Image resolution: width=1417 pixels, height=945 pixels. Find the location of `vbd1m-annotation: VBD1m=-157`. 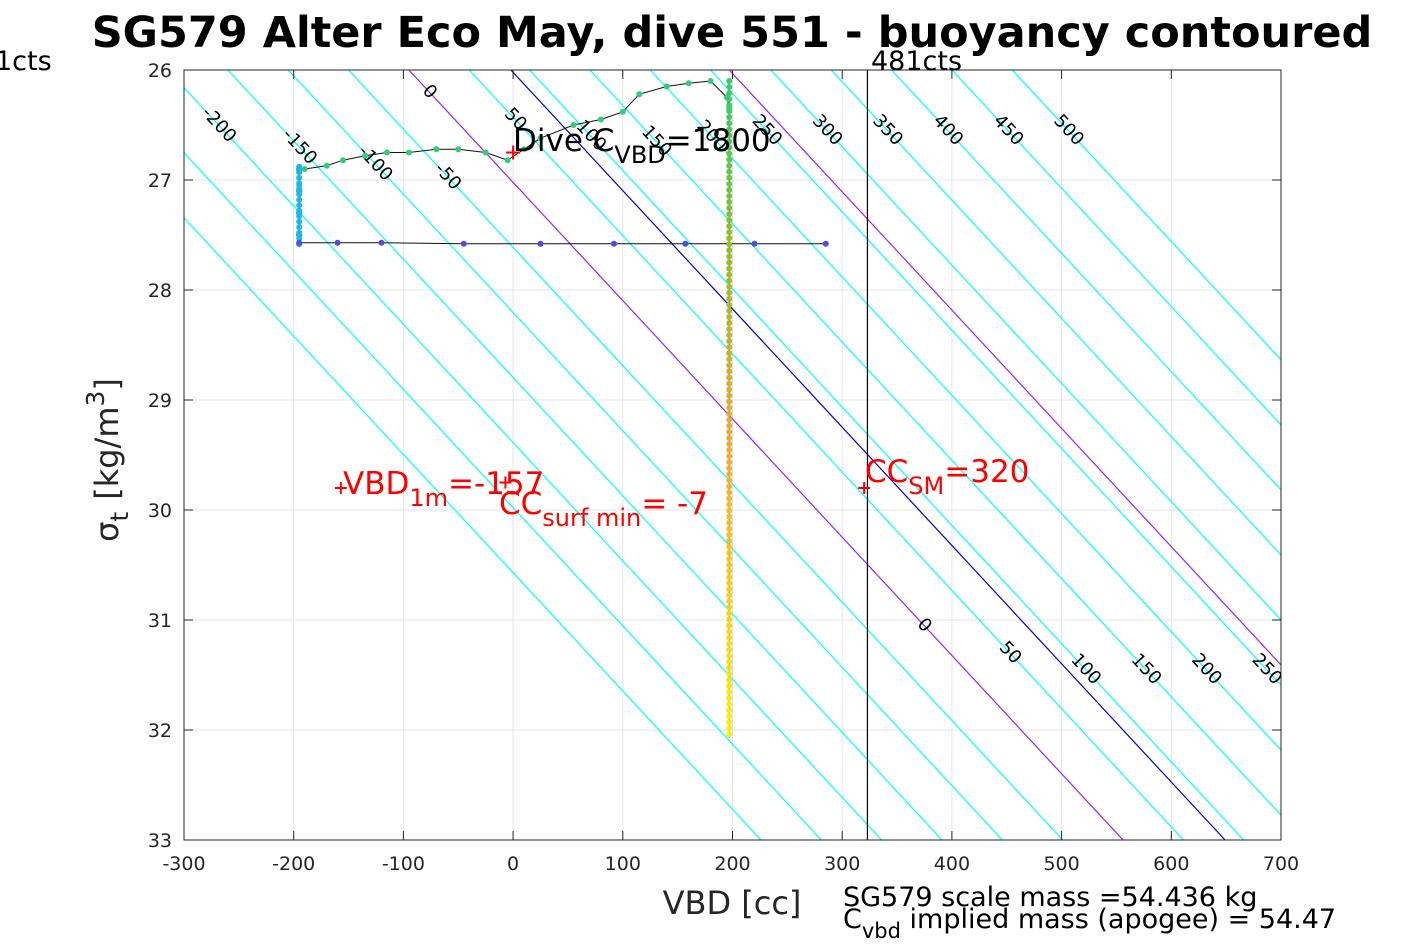

vbd1m-annotation: VBD1m=-157 is located at coordinates (443, 489).